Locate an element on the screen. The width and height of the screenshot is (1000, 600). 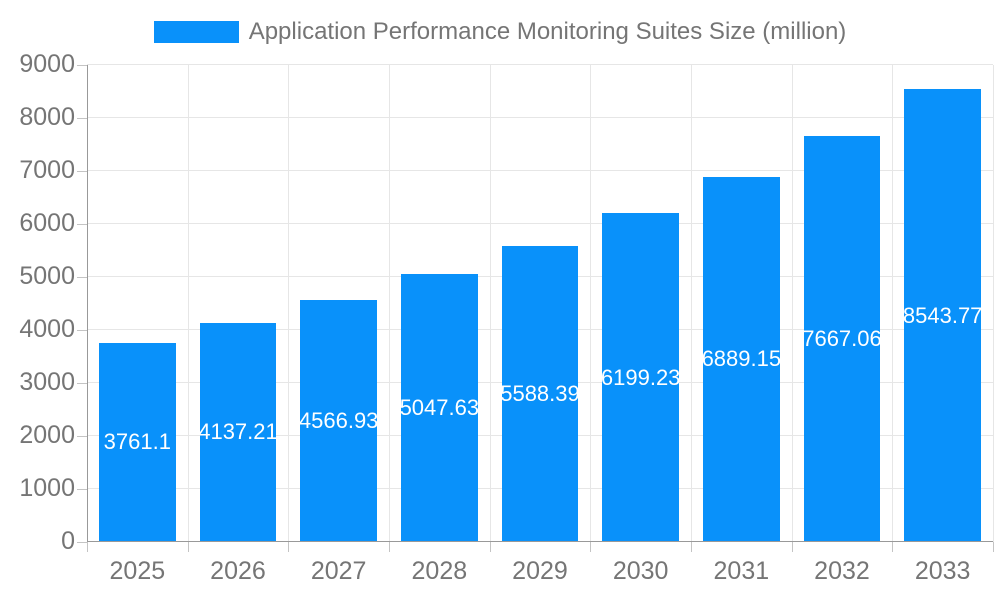
bar-2025: 3761.1 is located at coordinates (137, 442).